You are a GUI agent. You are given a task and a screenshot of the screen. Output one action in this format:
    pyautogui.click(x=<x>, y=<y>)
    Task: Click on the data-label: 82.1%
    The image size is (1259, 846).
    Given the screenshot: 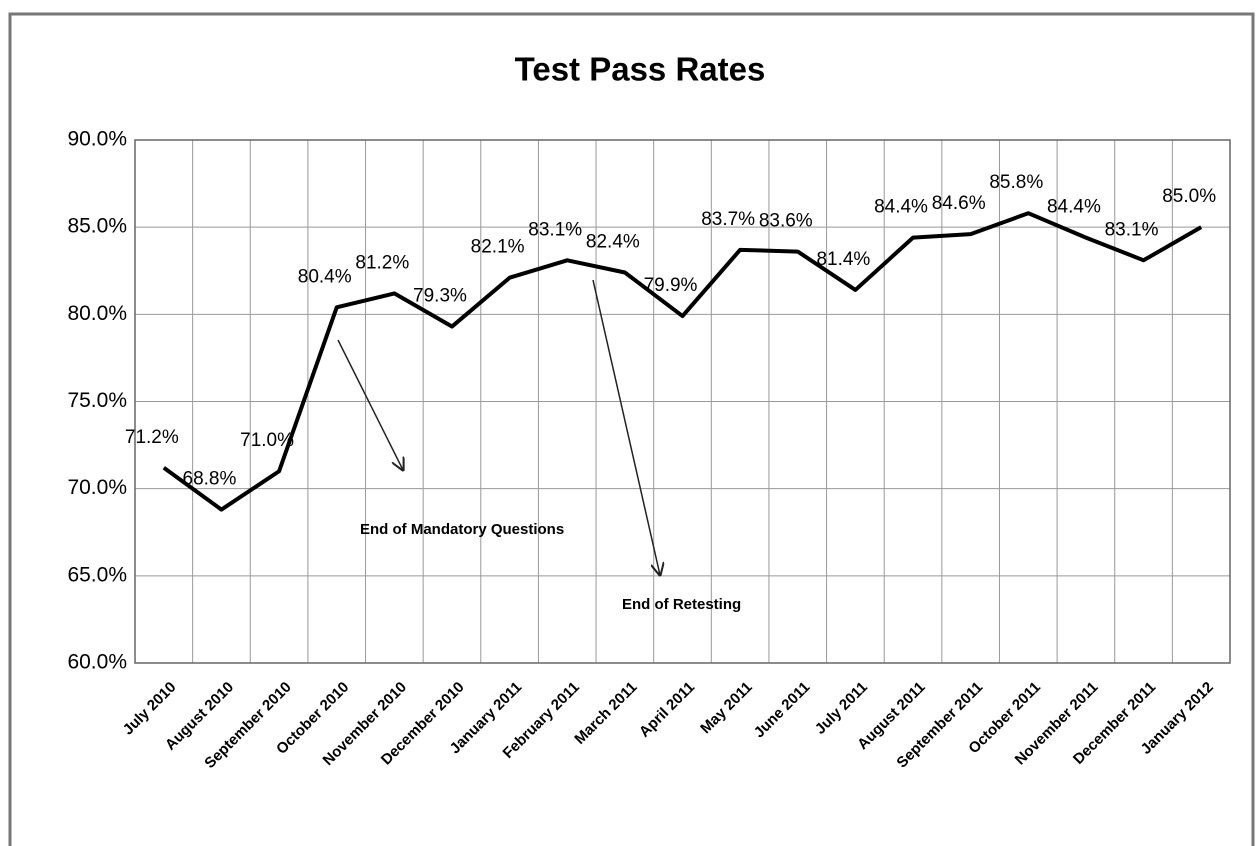 What is the action you would take?
    pyautogui.click(x=498, y=247)
    